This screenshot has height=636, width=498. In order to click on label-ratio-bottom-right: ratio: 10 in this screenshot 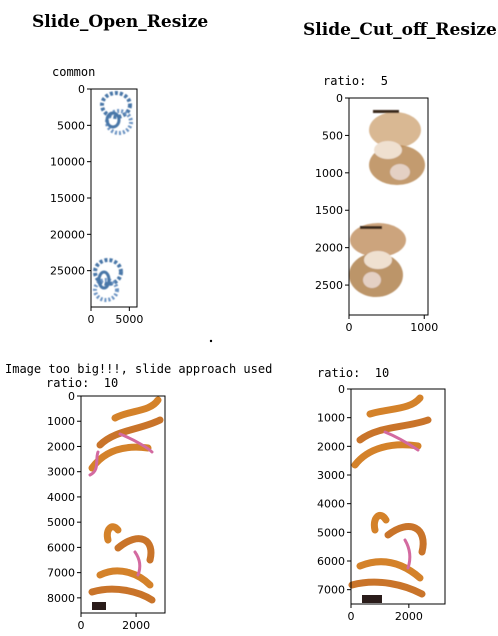, I will do `click(353, 373)`.